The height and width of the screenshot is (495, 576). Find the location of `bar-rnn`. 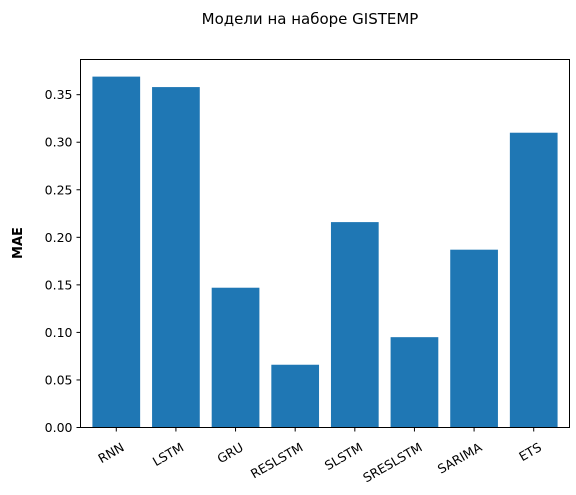

bar-rnn is located at coordinates (116, 252).